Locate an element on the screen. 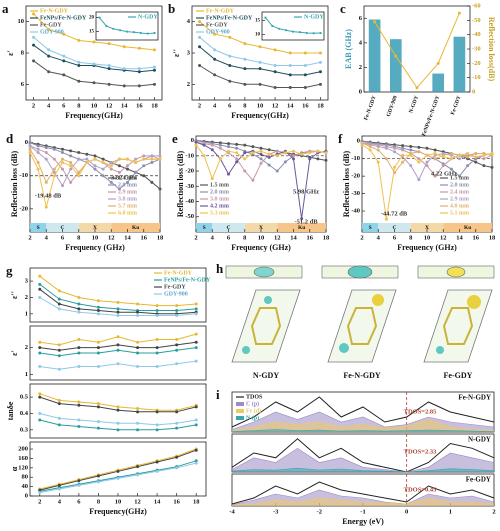 This screenshot has width=500, height=531. legend-label: GDY-900 is located at coordinates (176, 294).